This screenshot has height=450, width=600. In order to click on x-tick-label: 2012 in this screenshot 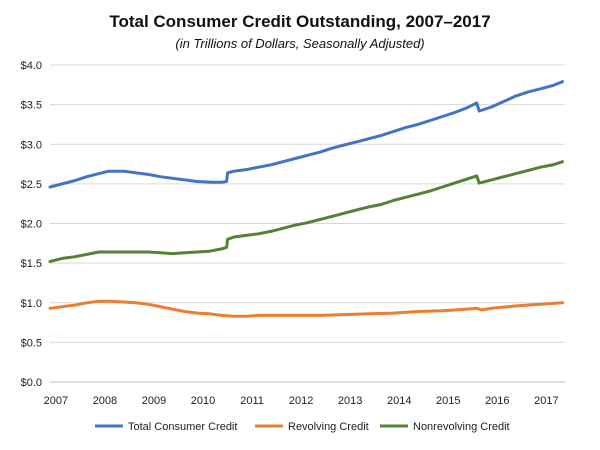, I will do `click(301, 401)`.